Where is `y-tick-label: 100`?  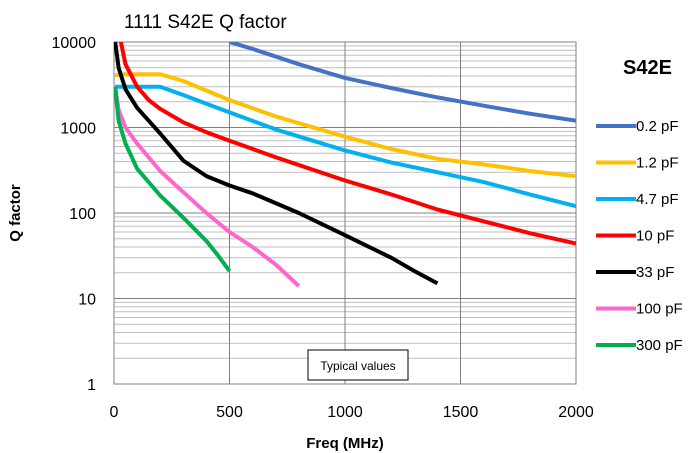
y-tick-label: 100 is located at coordinates (82, 214).